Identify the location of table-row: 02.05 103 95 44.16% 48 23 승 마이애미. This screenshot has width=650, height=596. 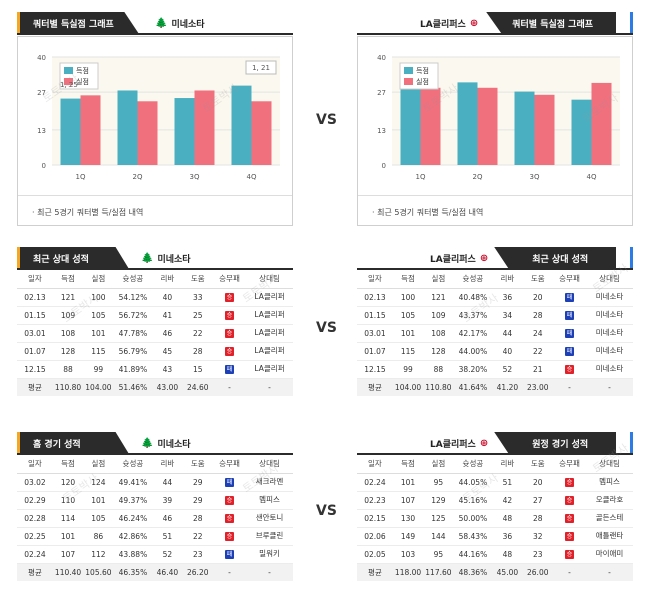
(495, 554).